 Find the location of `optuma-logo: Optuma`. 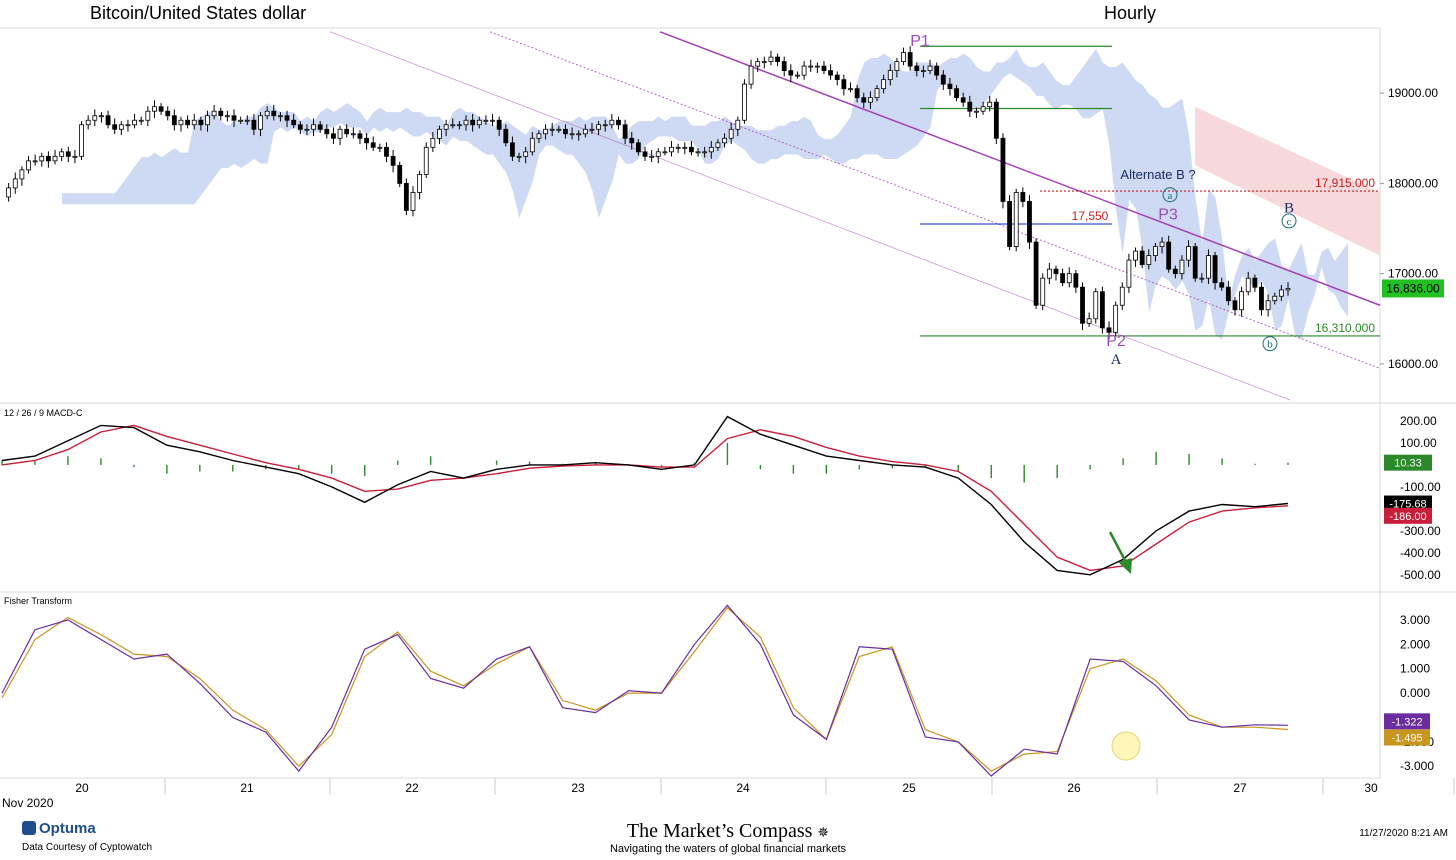

optuma-logo: Optuma is located at coordinates (59, 828).